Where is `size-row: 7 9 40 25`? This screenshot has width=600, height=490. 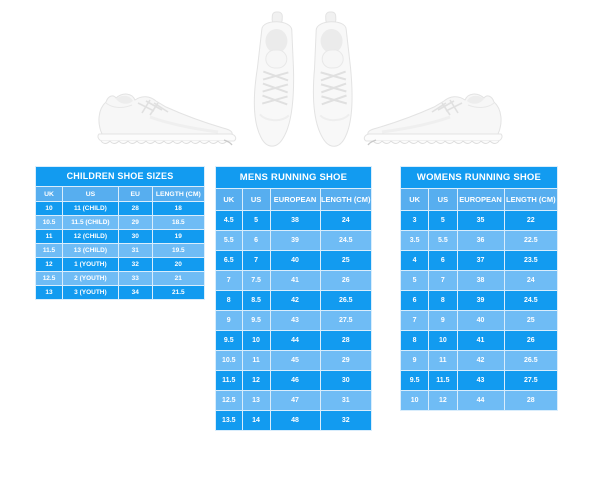 size-row: 7 9 40 25 is located at coordinates (479, 320).